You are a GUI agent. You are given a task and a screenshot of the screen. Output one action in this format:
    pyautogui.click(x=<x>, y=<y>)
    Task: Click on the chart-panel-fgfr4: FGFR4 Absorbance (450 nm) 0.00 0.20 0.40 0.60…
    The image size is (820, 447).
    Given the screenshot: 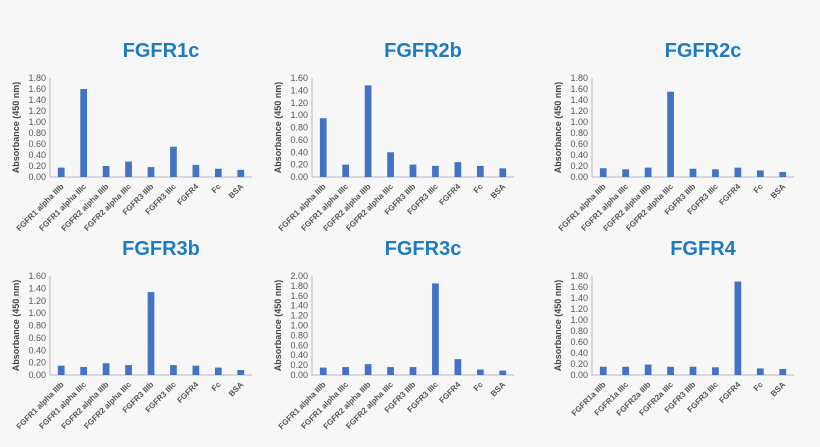 What is the action you would take?
    pyautogui.click(x=673, y=326)
    